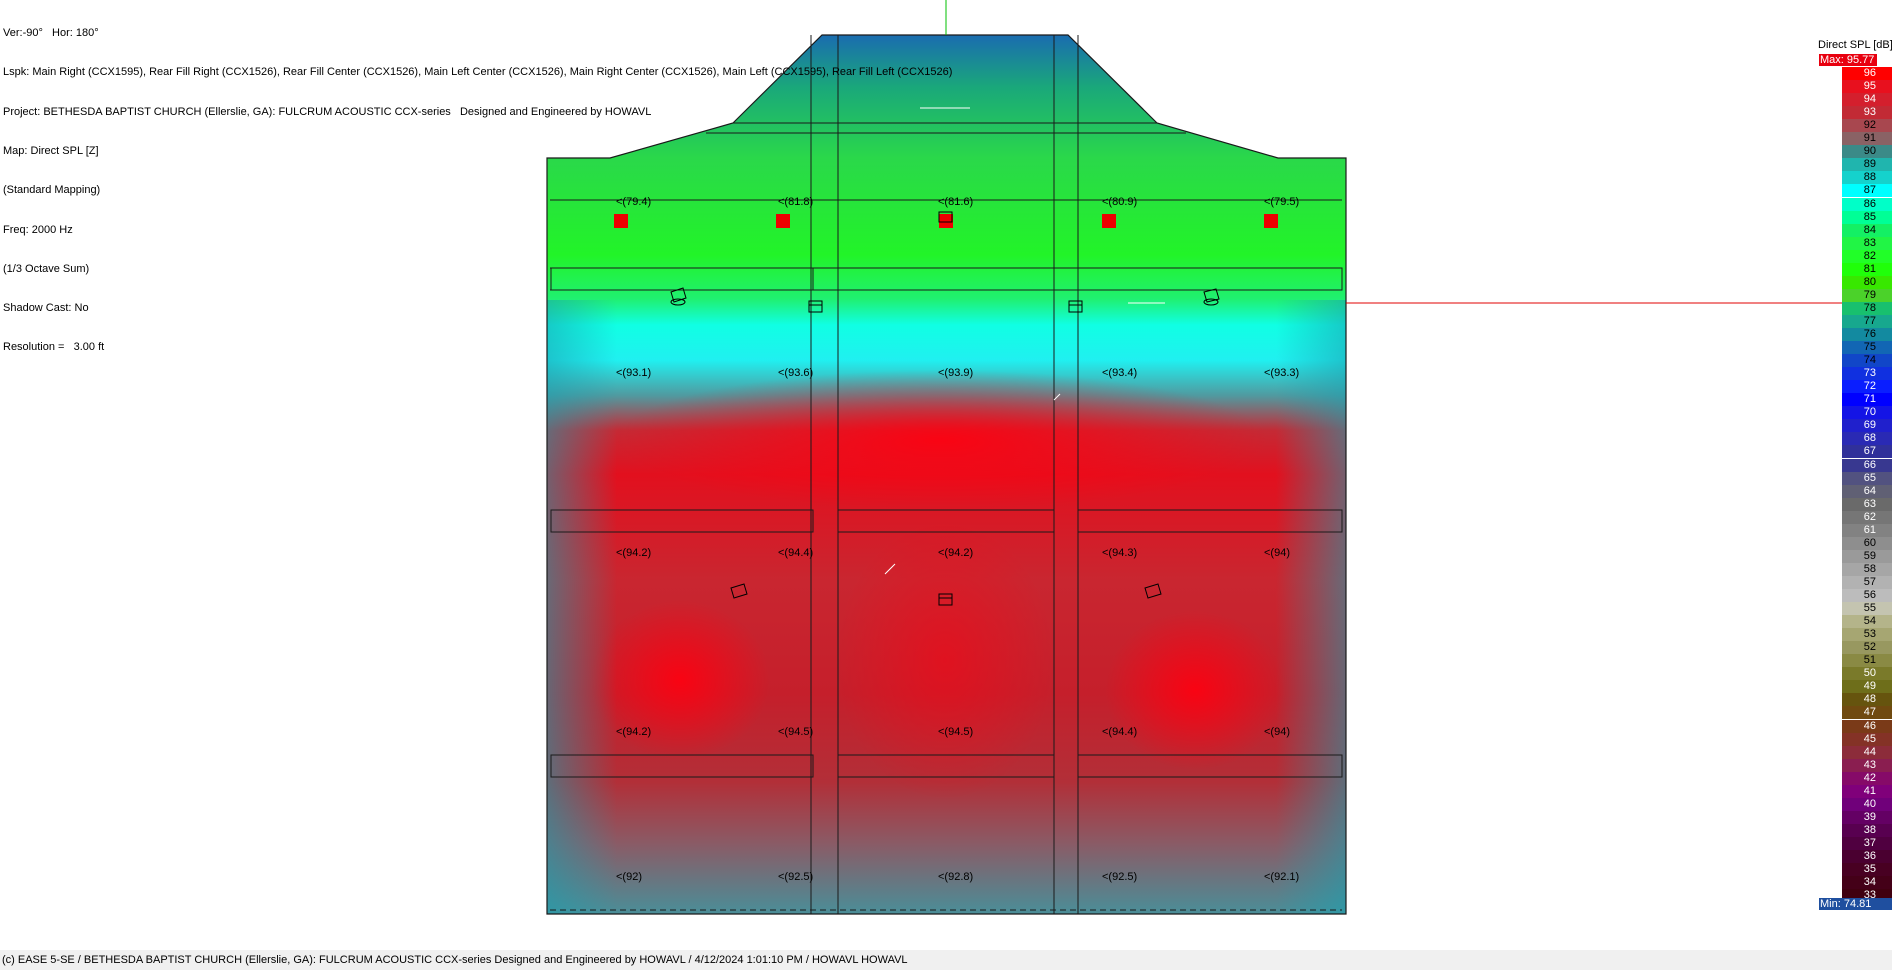 The height and width of the screenshot is (970, 1892). Describe the element at coordinates (1281, 373) in the screenshot. I see `measurement-value: <(93.3)` at that location.